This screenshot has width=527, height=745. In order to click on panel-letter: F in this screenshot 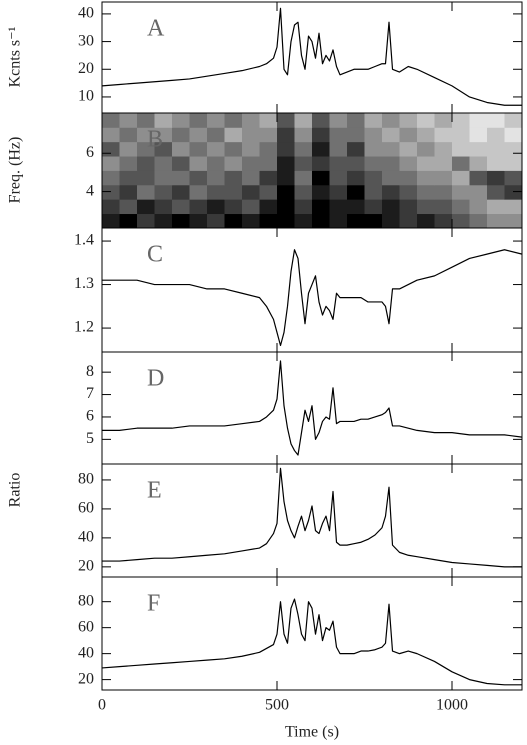, I will do `click(153, 604)`.